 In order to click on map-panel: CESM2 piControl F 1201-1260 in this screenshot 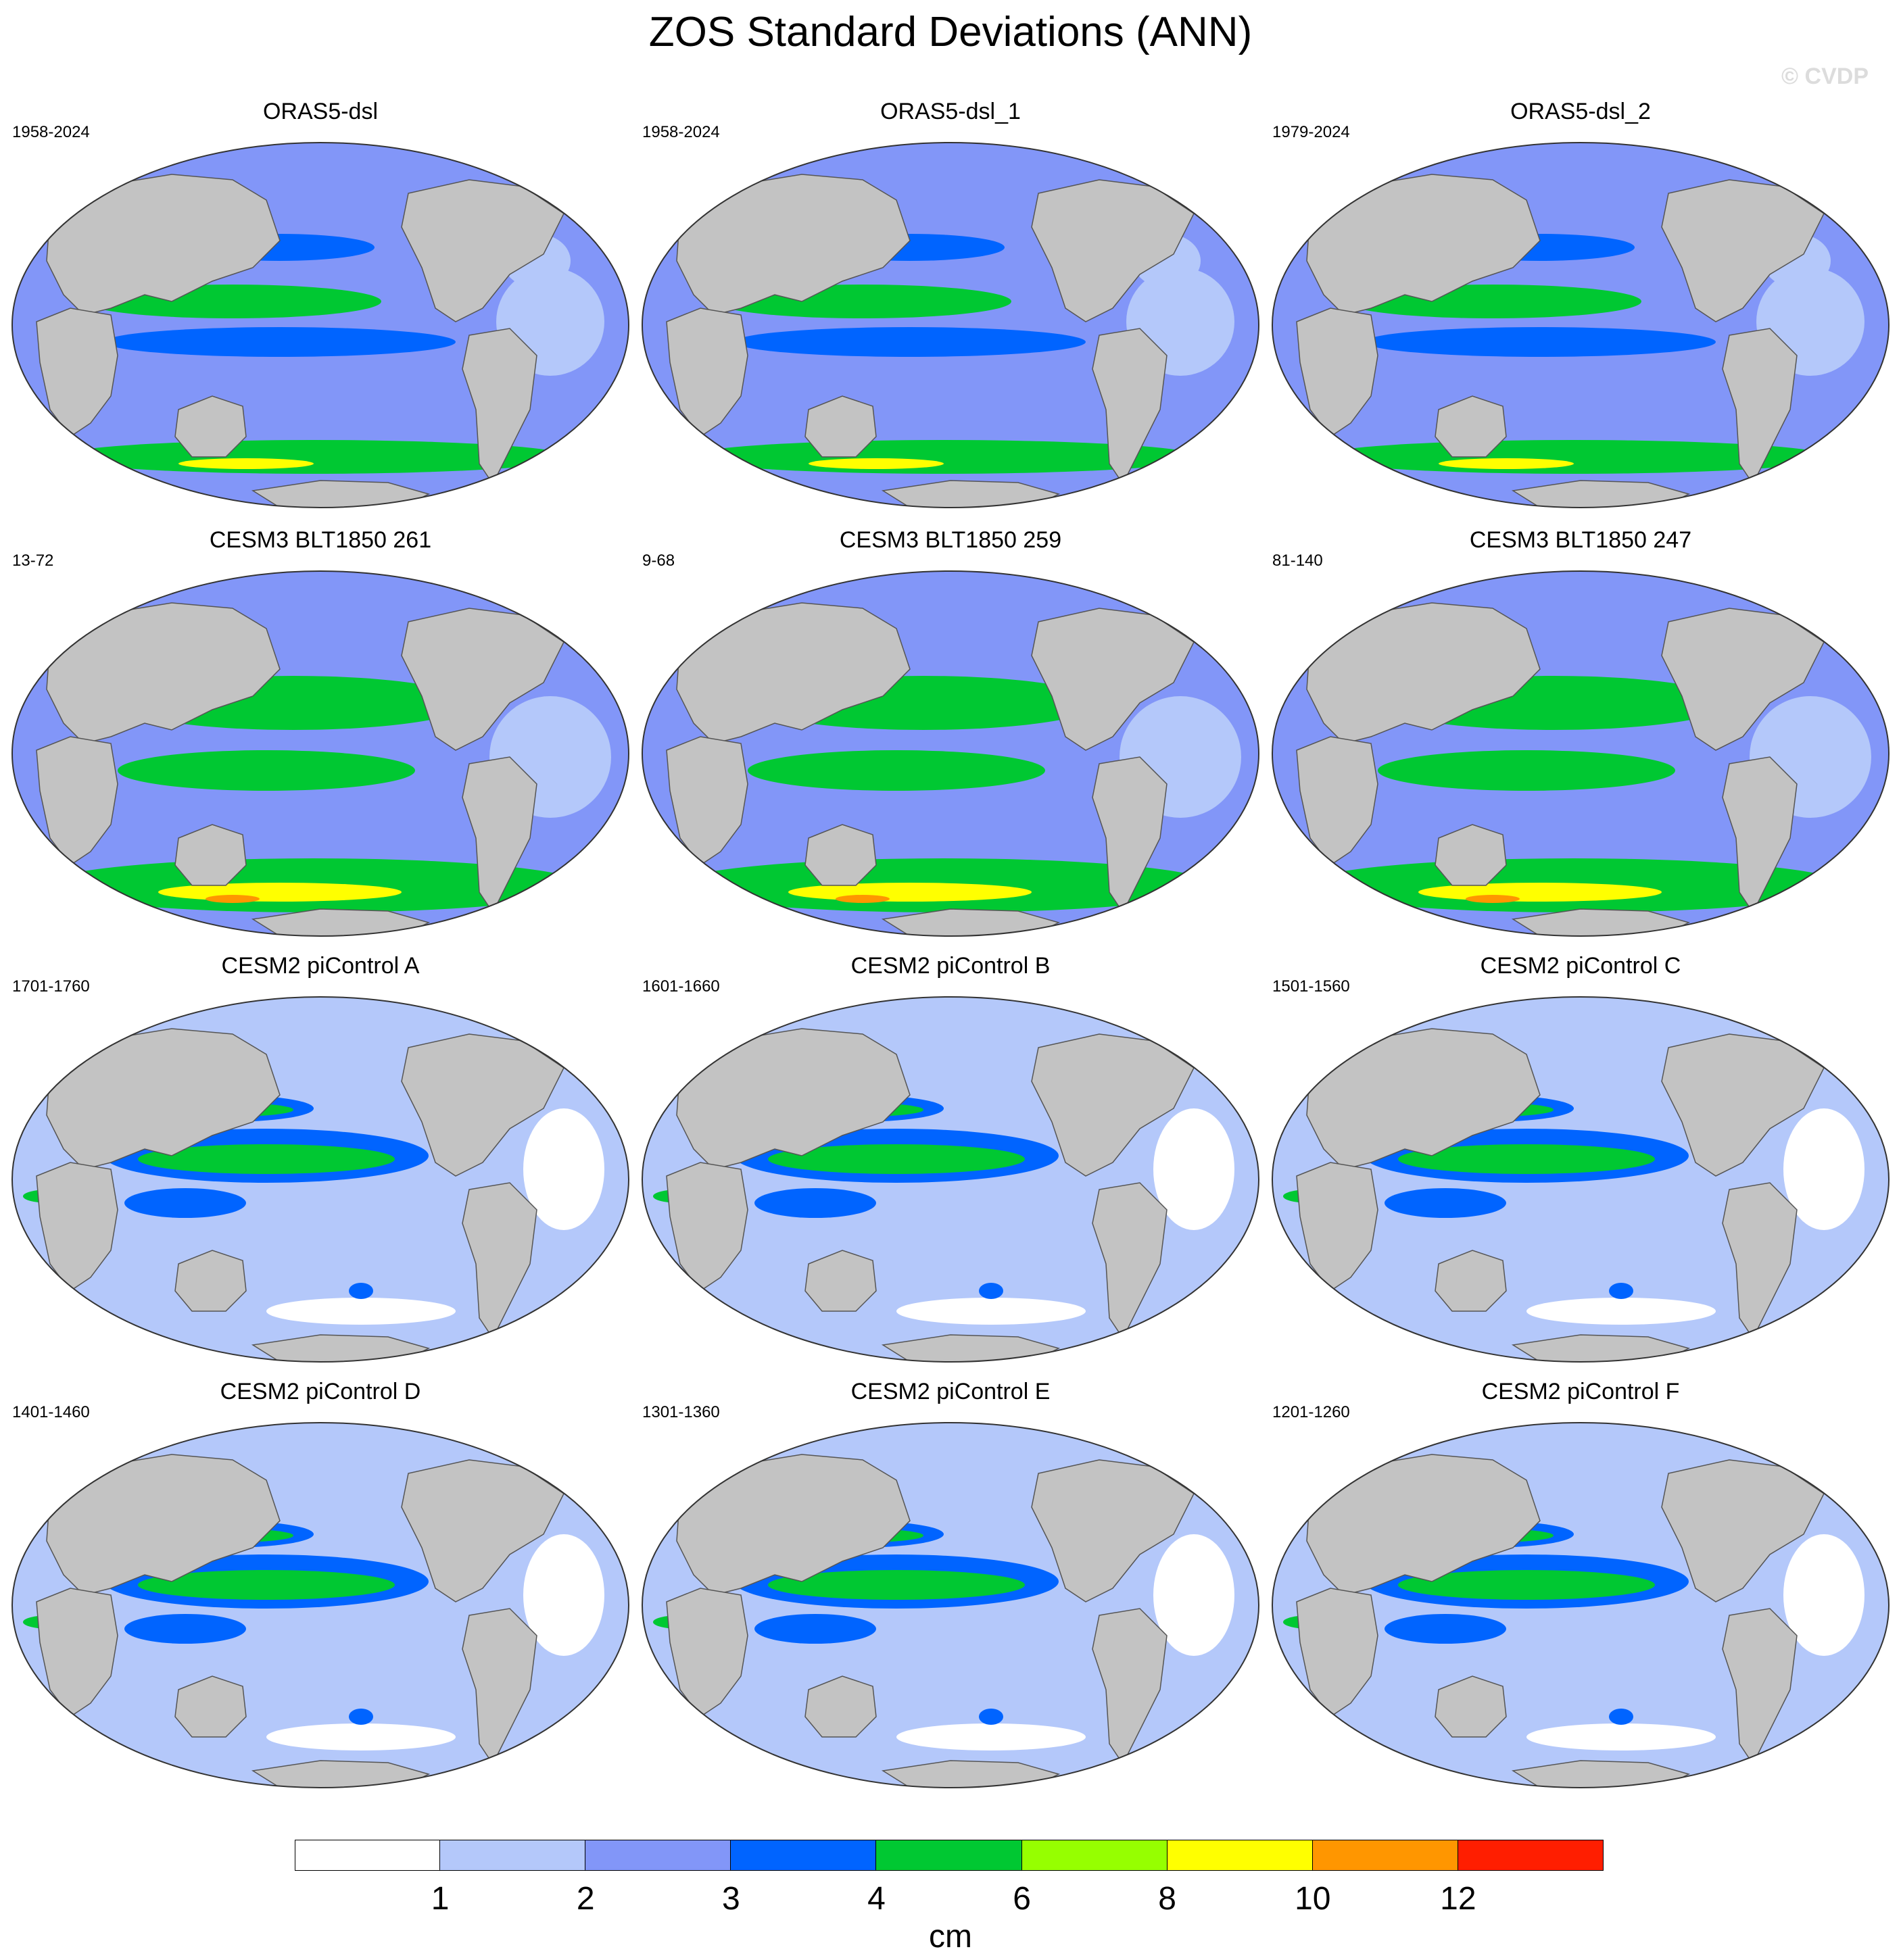, I will do `click(1581, 1585)`.